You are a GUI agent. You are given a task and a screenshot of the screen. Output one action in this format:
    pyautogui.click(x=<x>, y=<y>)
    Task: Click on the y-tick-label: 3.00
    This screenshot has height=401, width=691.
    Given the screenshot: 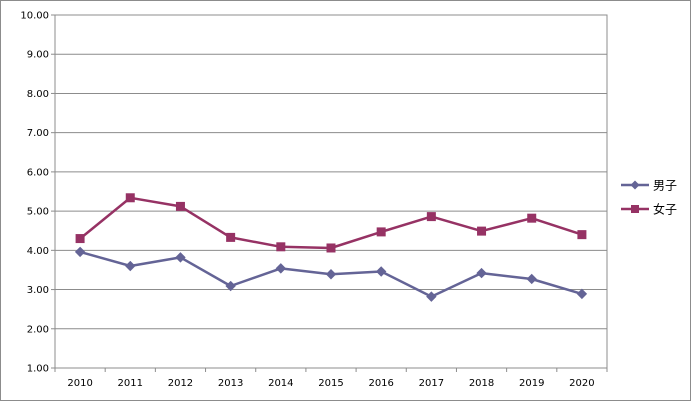 What is the action you would take?
    pyautogui.click(x=38, y=290)
    